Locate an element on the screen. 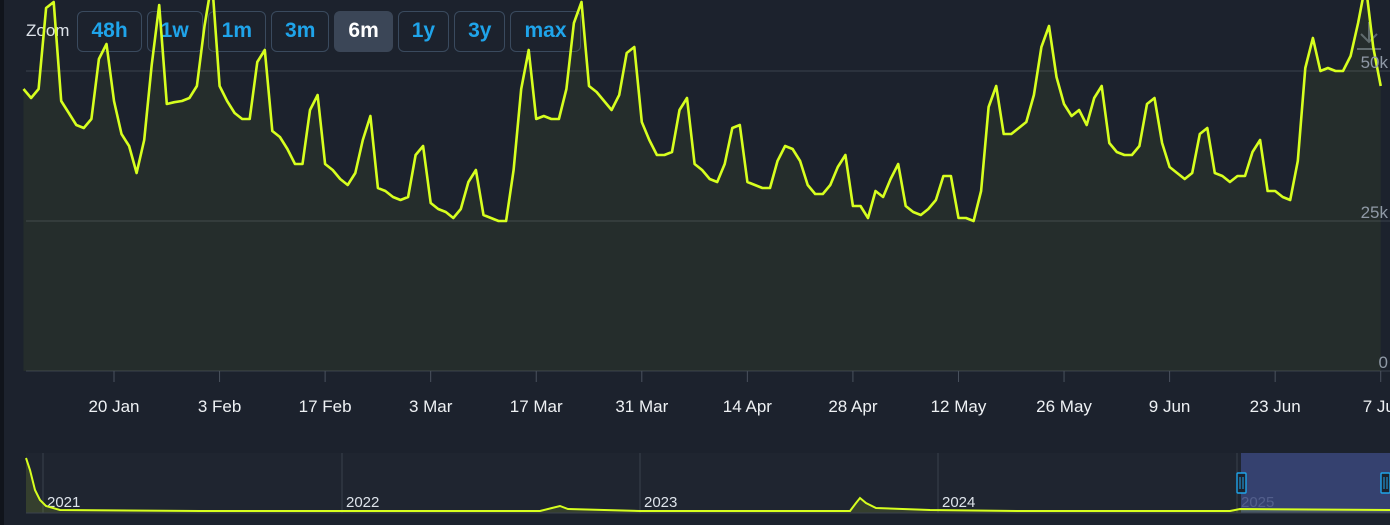 The image size is (1390, 525). zoom-max-button: max is located at coordinates (545, 31).